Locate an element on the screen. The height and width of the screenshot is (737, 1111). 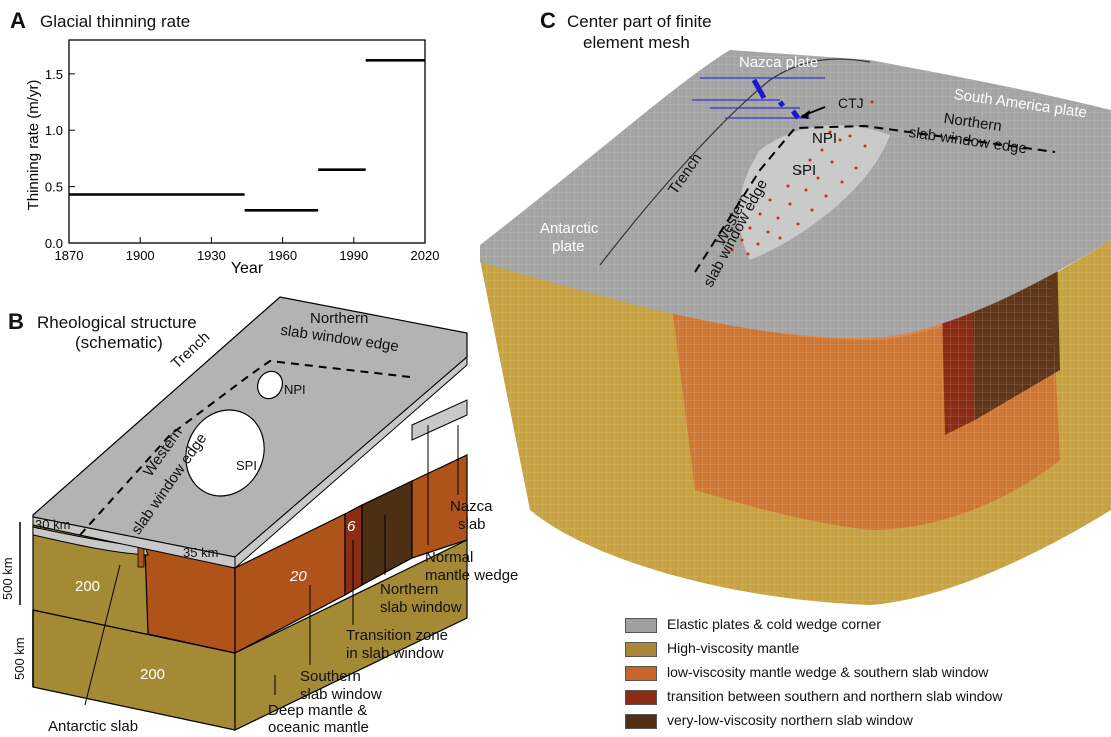
b-km30-label: 30 km is located at coordinates (53, 524).